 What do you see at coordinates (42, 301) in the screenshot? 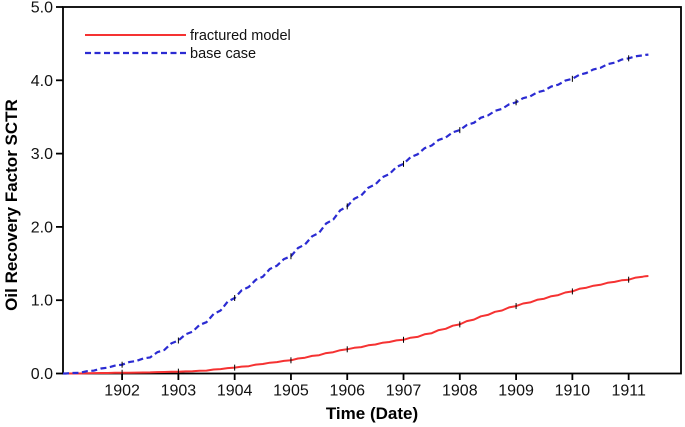
I see `y-tick-label: 1.0` at bounding box center [42, 301].